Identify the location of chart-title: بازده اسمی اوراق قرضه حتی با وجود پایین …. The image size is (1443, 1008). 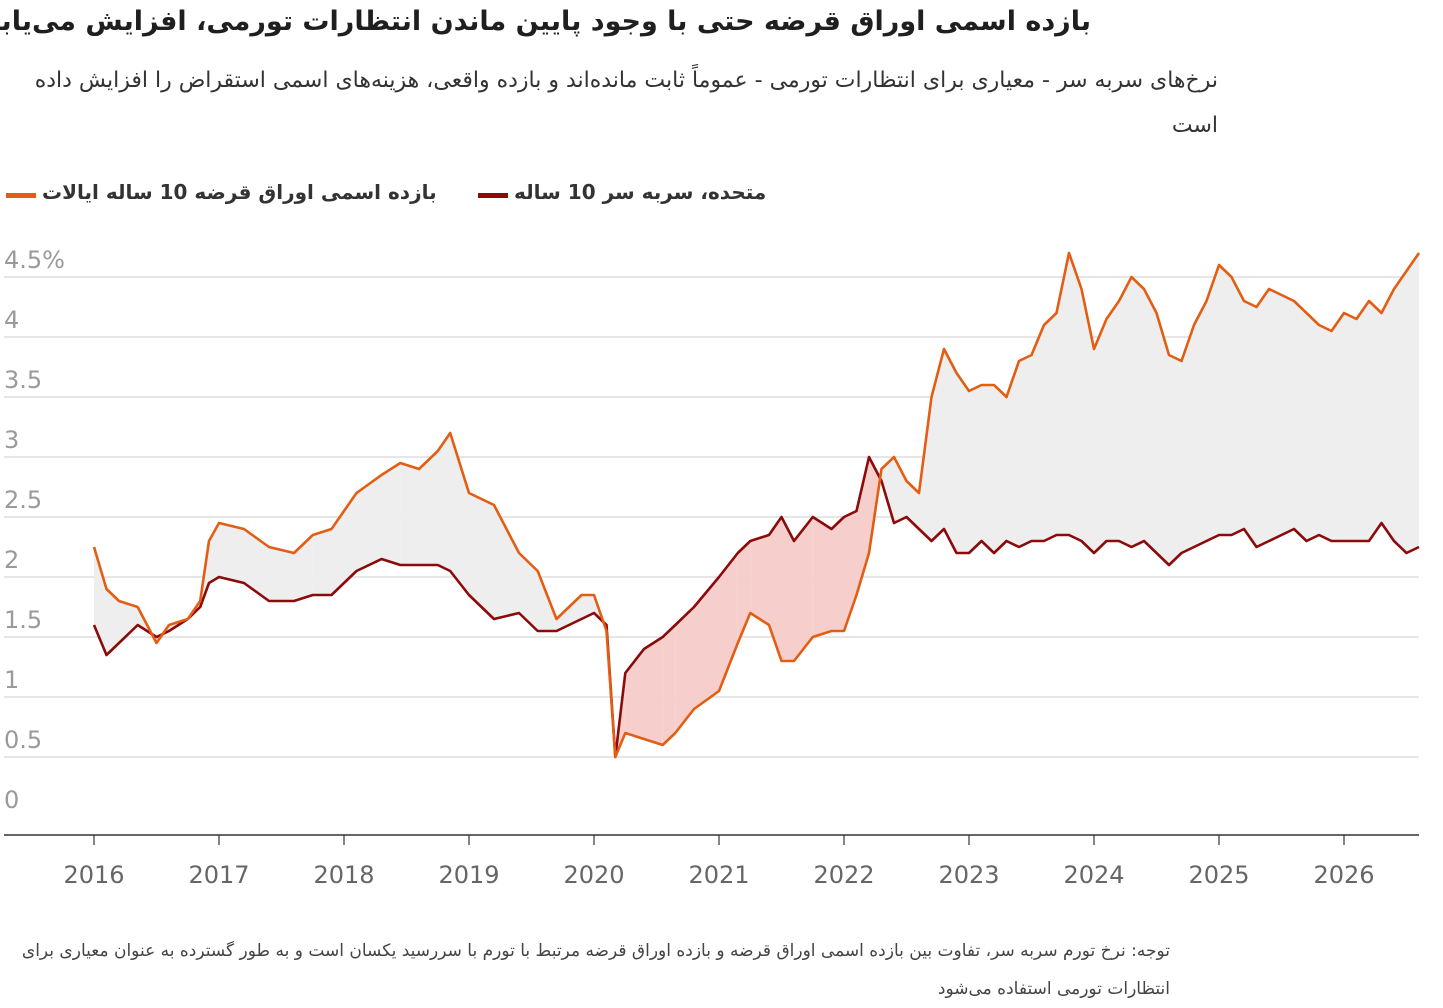
(545, 21).